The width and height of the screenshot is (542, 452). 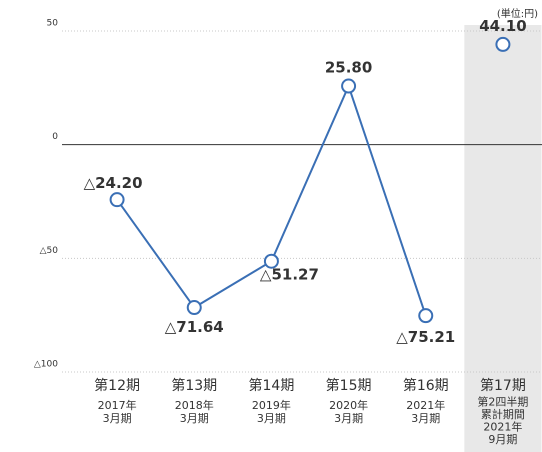 I want to click on y-tick-label: 50, so click(x=53, y=24).